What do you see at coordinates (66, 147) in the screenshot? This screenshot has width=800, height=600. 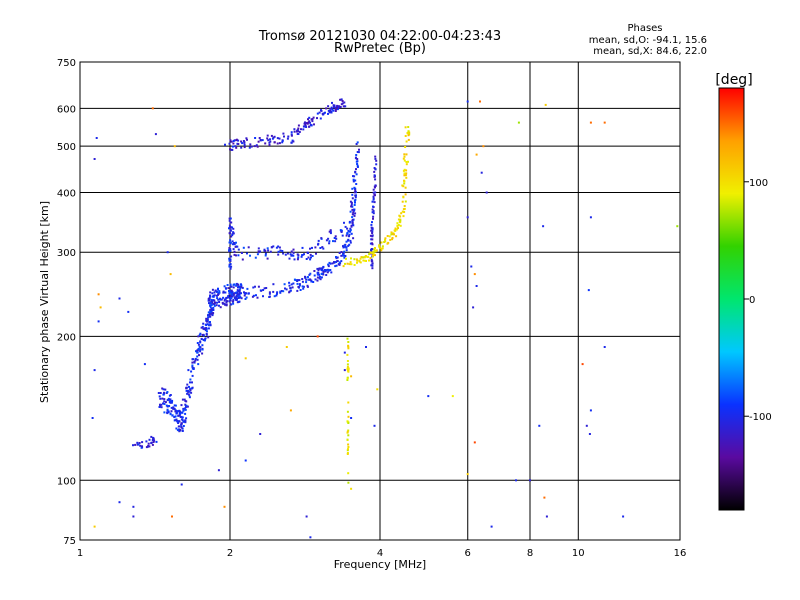 I see `y-tick-label: 500` at bounding box center [66, 147].